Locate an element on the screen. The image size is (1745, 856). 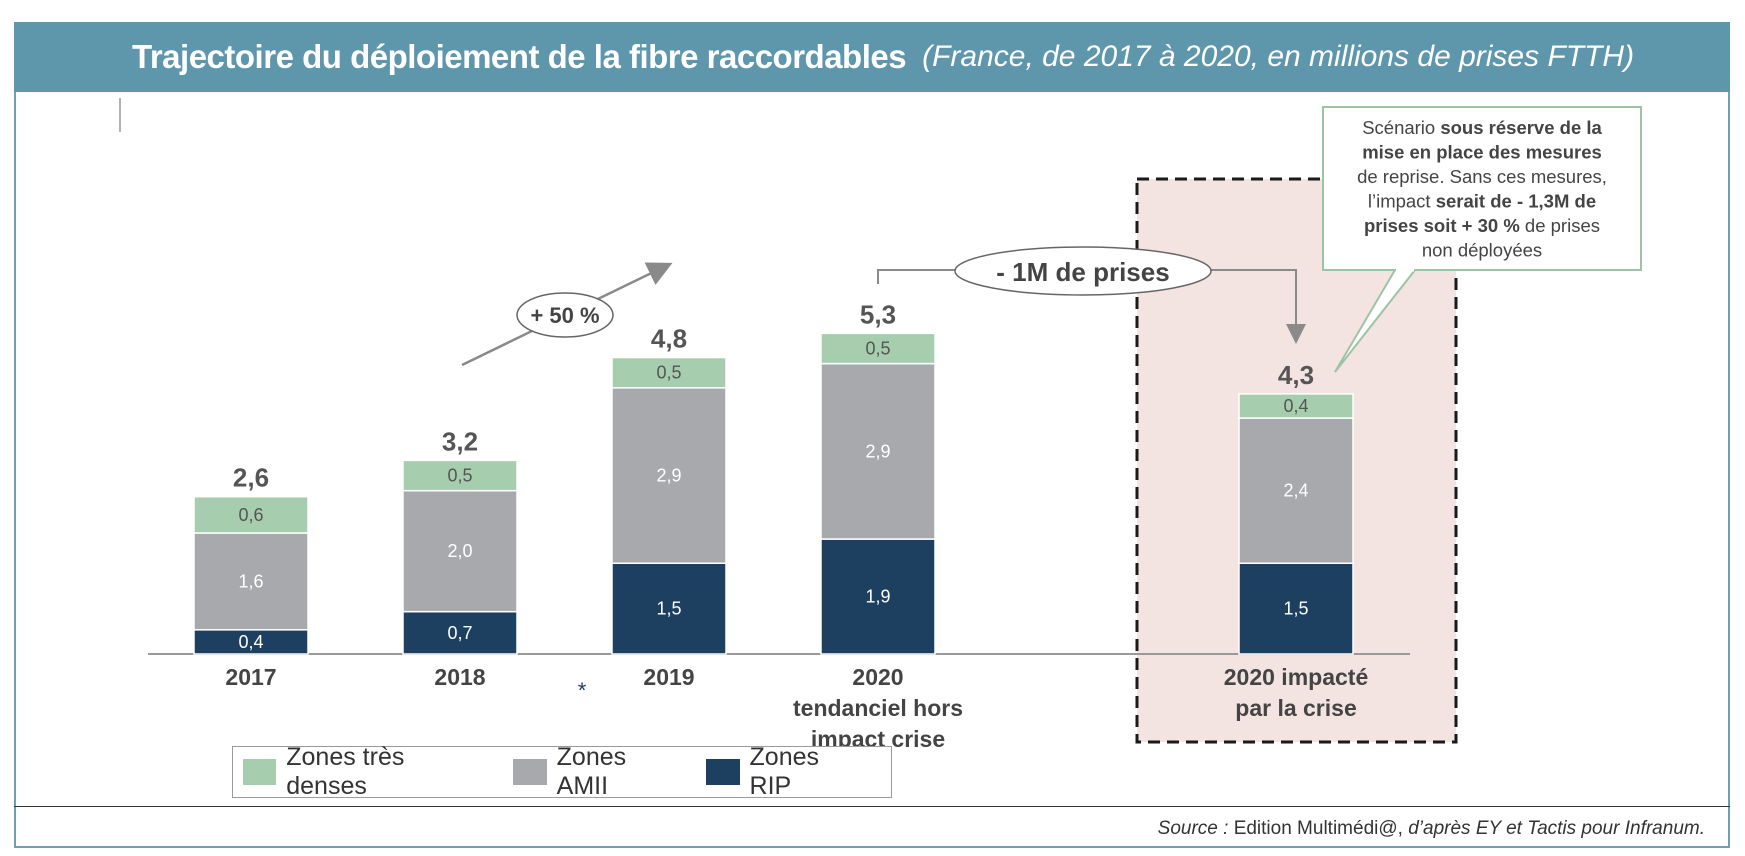
bar-total-label: 2,6 is located at coordinates (251, 478).